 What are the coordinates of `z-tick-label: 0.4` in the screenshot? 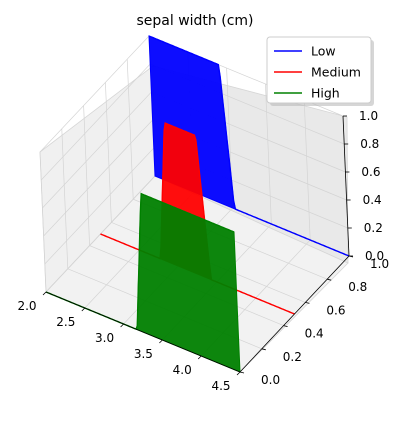 It's located at (372, 200).